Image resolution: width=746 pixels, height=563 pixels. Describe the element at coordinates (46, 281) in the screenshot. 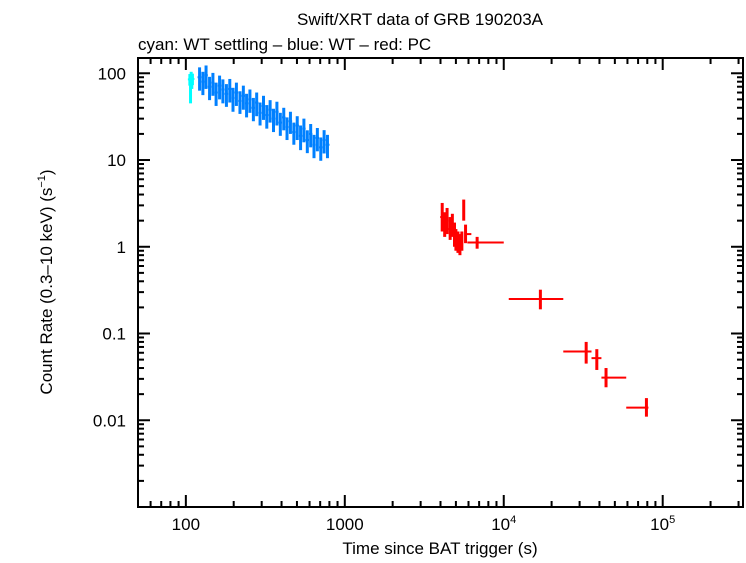

I see `y-axis-label: Count Rate (0.3–10 keV) (s−1)` at that location.